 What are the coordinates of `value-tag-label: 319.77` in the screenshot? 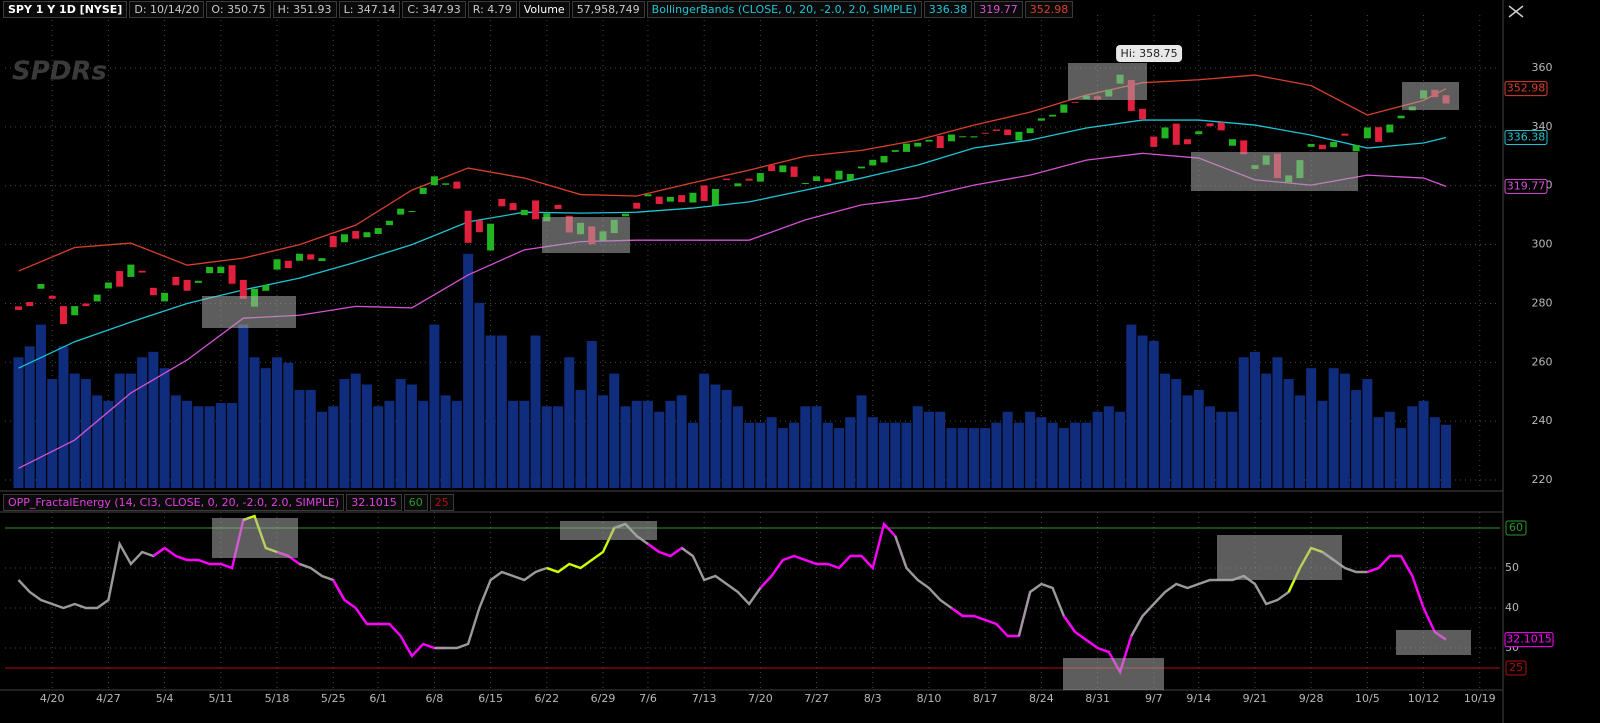 It's located at (1526, 185).